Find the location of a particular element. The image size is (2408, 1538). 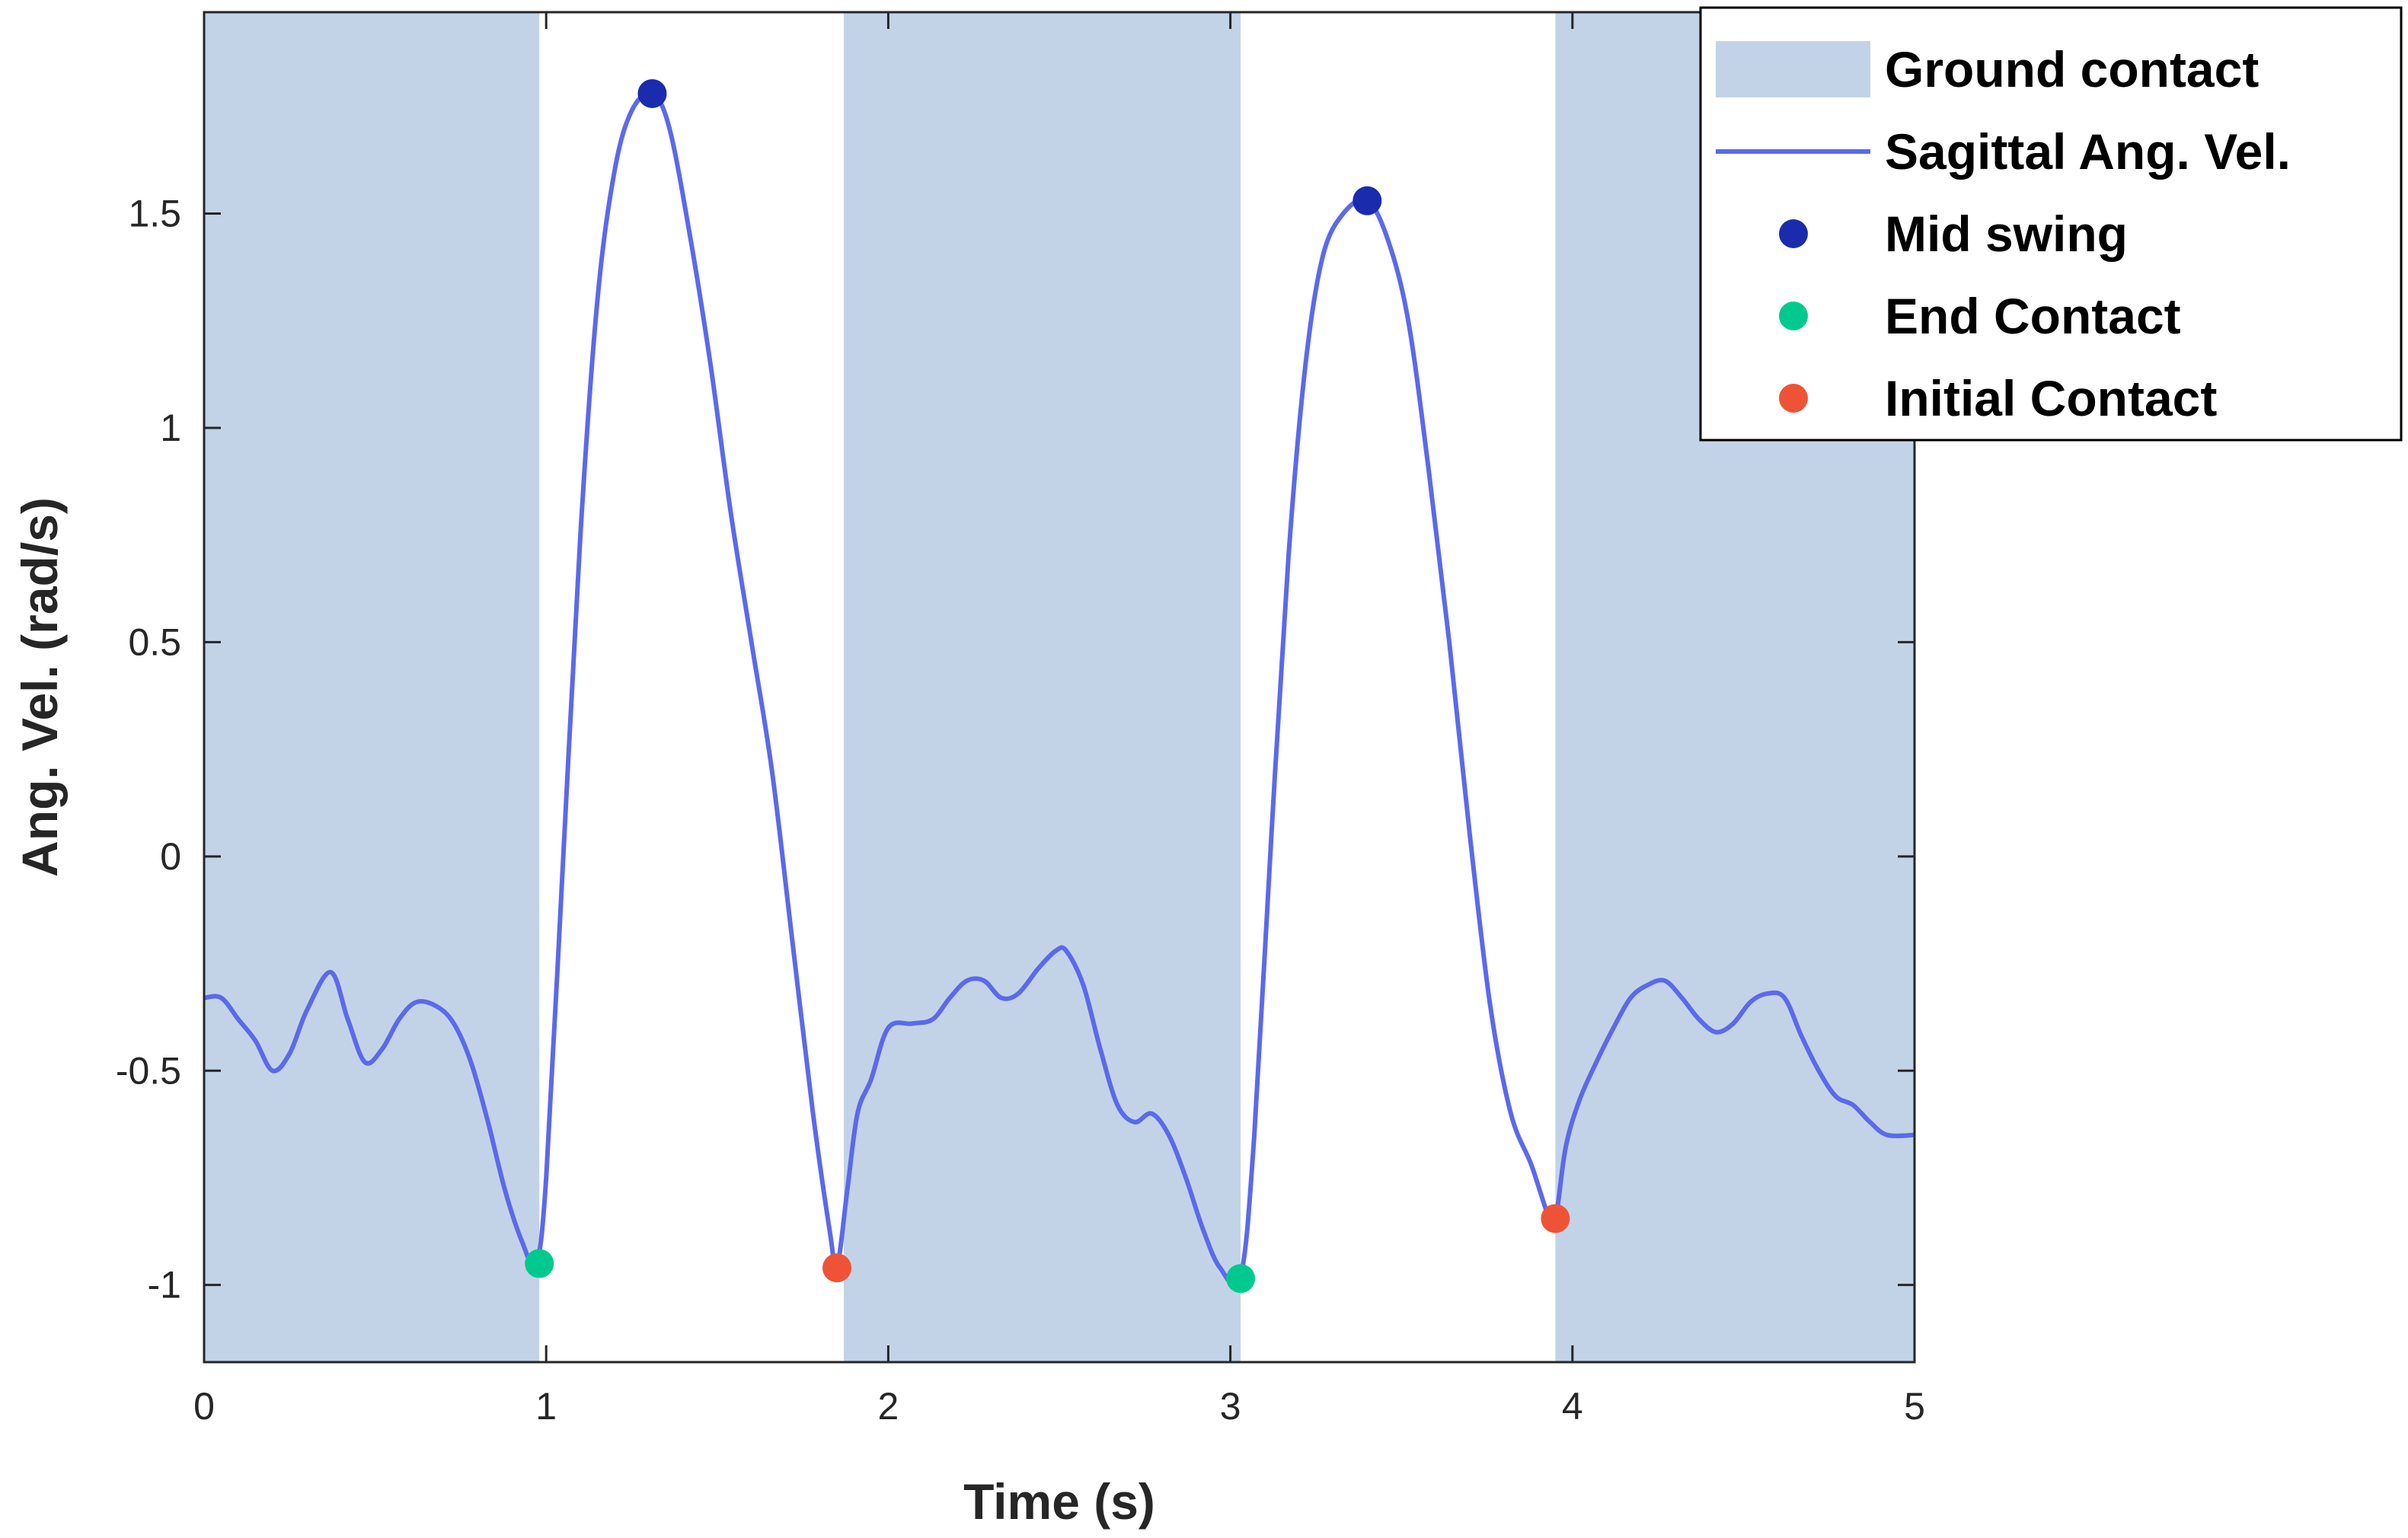

legend-item-line: Sagittal Ang. Vel. is located at coordinates (2004, 151).